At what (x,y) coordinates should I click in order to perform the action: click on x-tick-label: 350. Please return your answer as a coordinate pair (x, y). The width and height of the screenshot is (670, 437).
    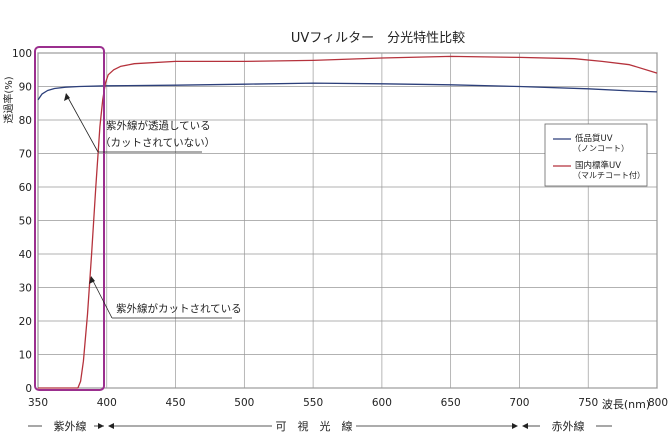
    Looking at the image, I should click on (38, 403).